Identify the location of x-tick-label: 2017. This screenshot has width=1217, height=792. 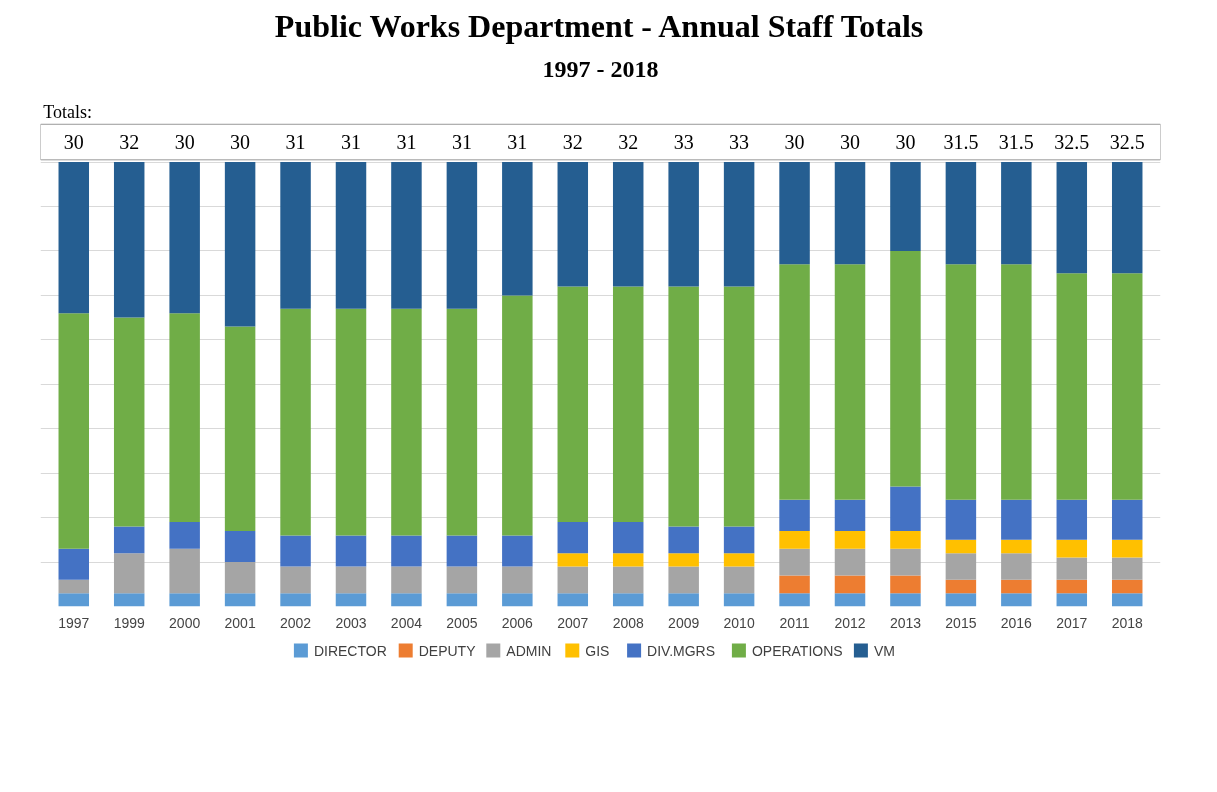
(1072, 622).